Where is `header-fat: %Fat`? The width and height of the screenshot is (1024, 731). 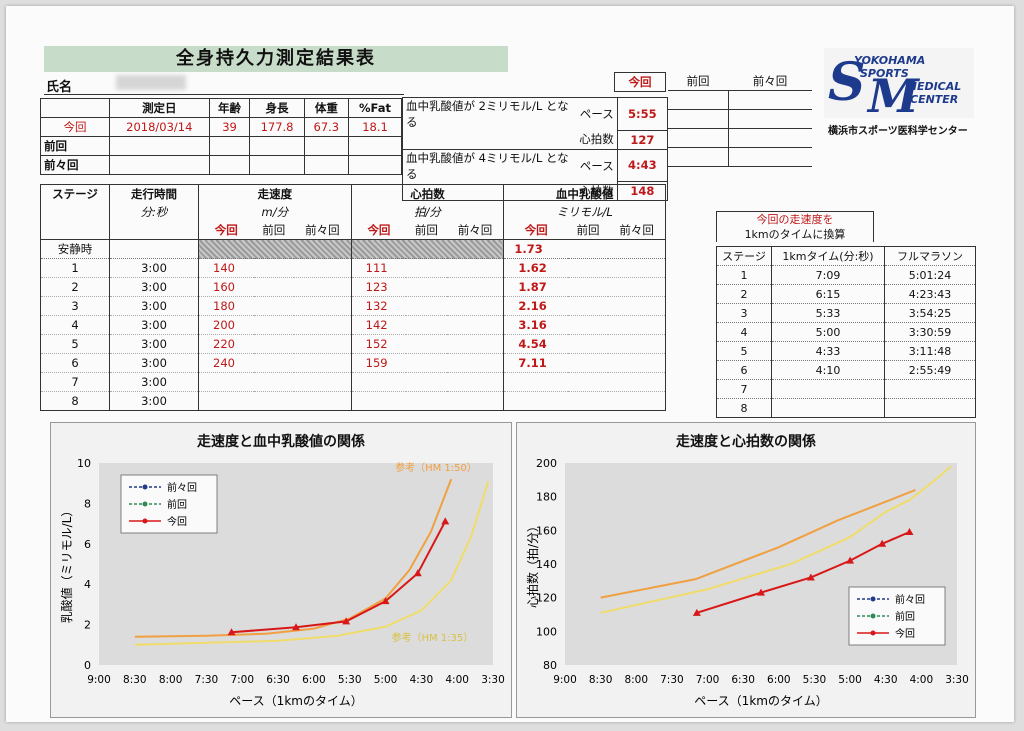 header-fat: %Fat is located at coordinates (375, 108).